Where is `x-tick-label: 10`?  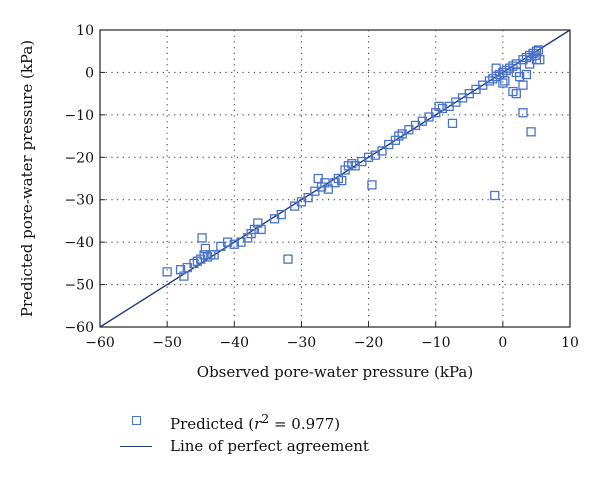 x-tick-label: 10 is located at coordinates (570, 343).